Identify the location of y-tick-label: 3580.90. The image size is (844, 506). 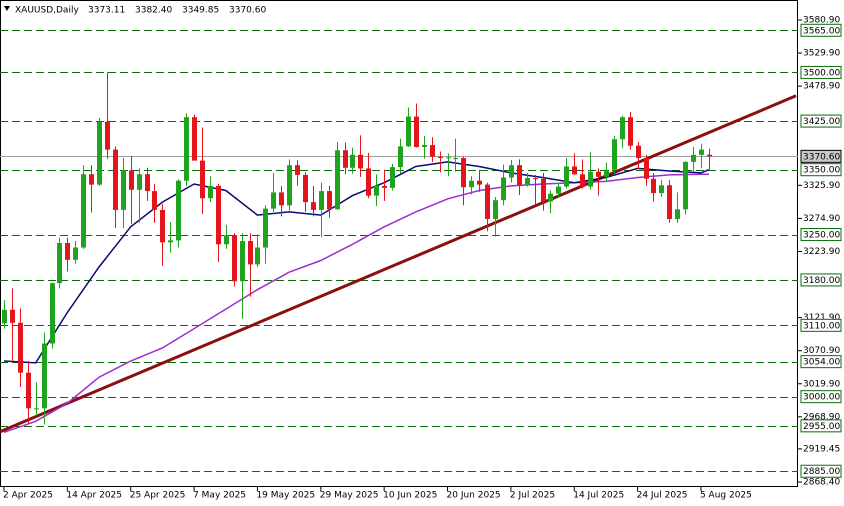
(821, 20).